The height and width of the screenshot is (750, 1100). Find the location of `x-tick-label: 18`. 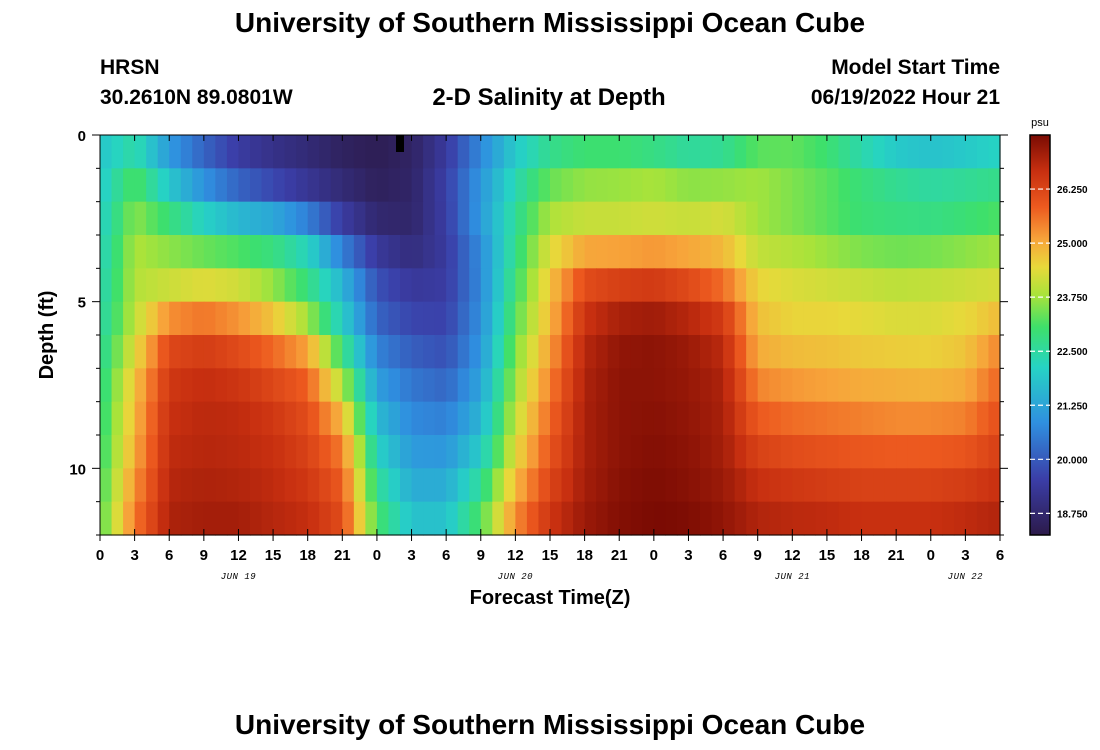

x-tick-label: 18 is located at coordinates (861, 555).